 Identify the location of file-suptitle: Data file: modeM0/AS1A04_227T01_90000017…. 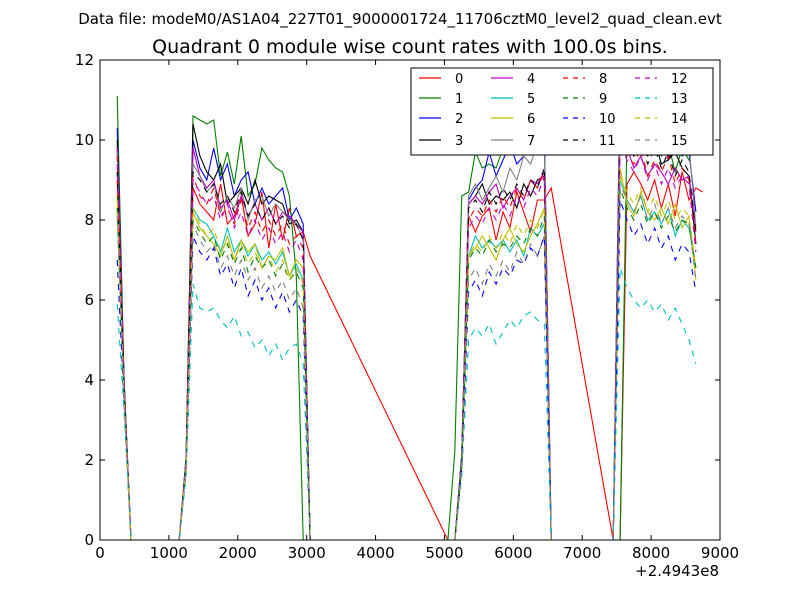
(400, 19).